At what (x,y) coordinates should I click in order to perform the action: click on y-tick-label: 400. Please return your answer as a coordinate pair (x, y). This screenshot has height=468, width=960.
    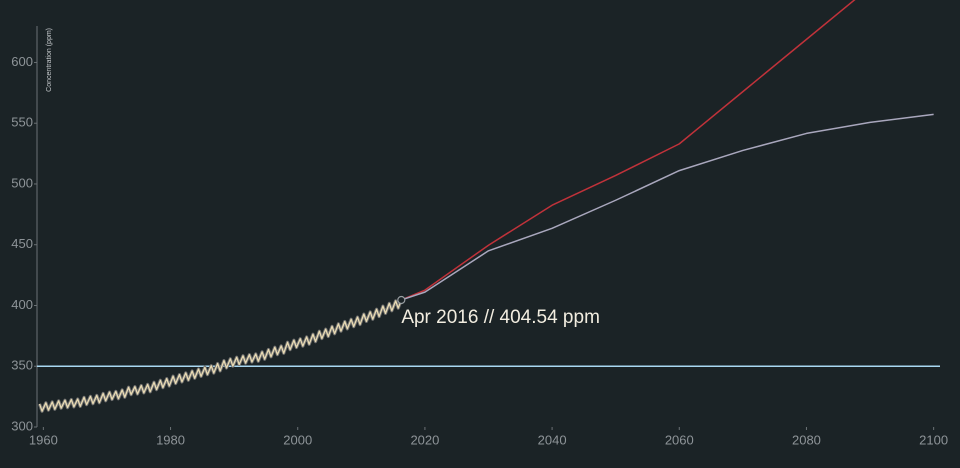
    Looking at the image, I should click on (22, 304).